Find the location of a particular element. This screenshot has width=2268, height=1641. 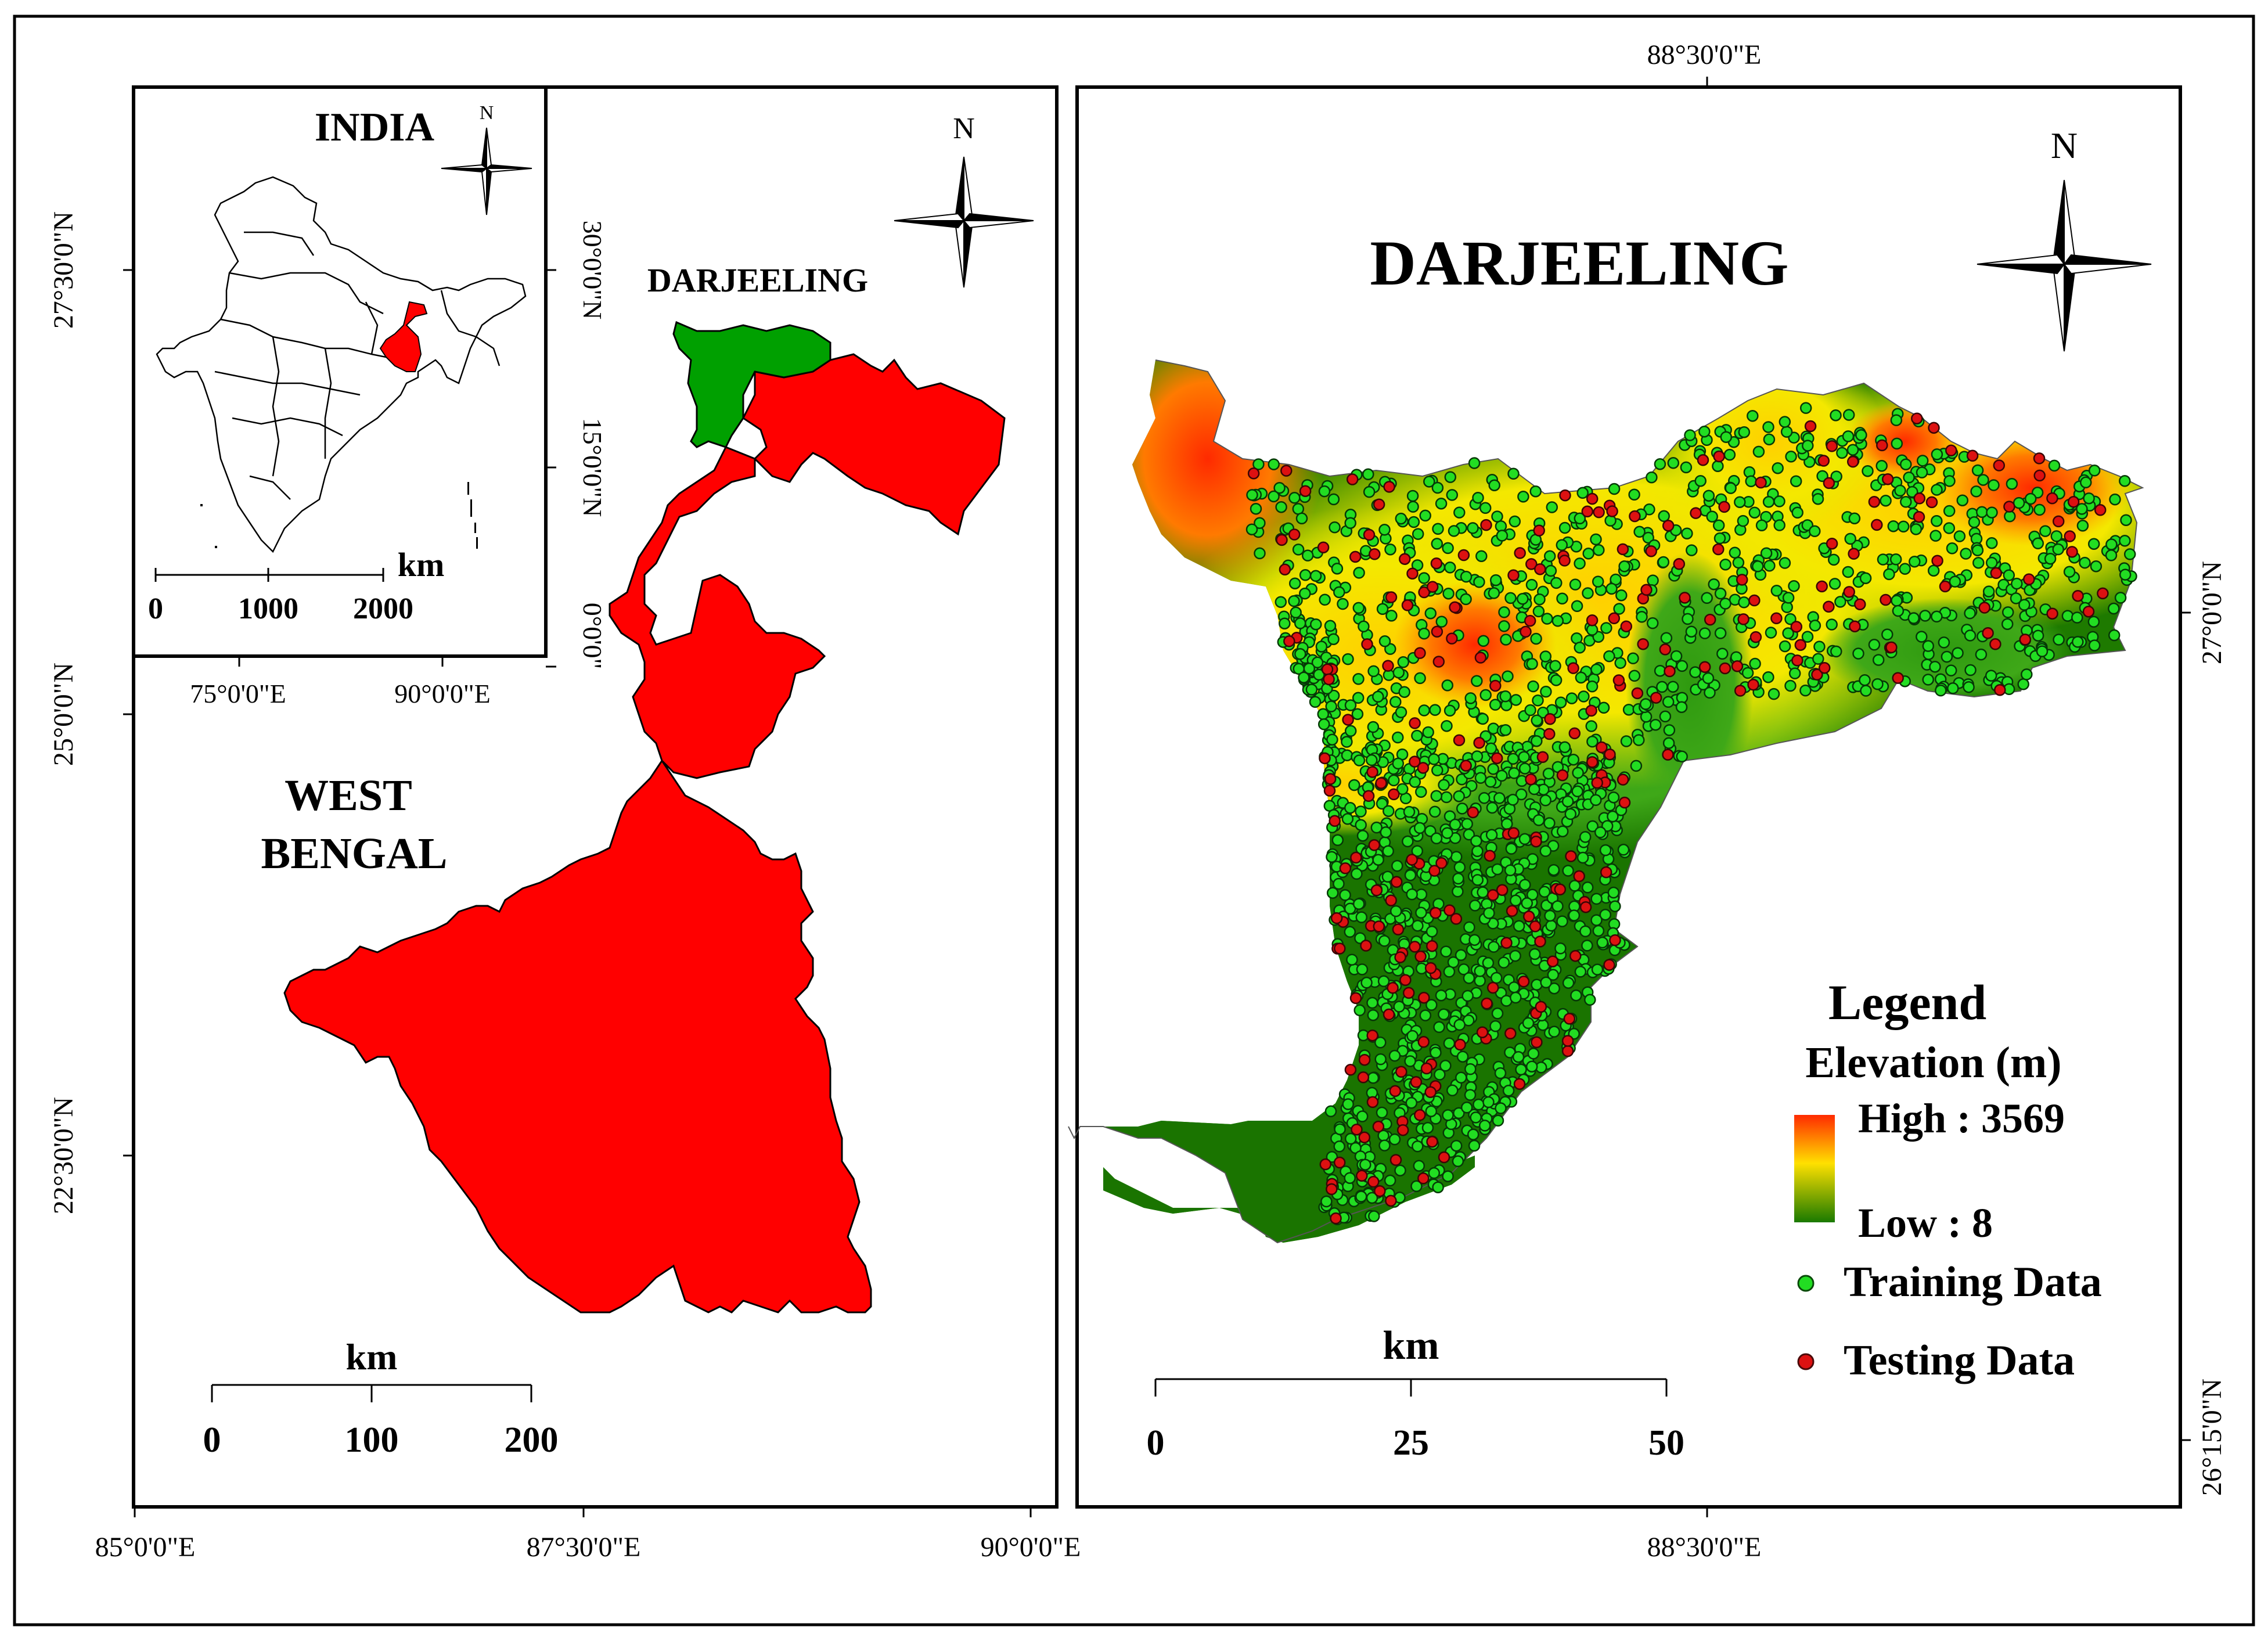

left-scale-tick-2: 200 is located at coordinates (532, 1440).